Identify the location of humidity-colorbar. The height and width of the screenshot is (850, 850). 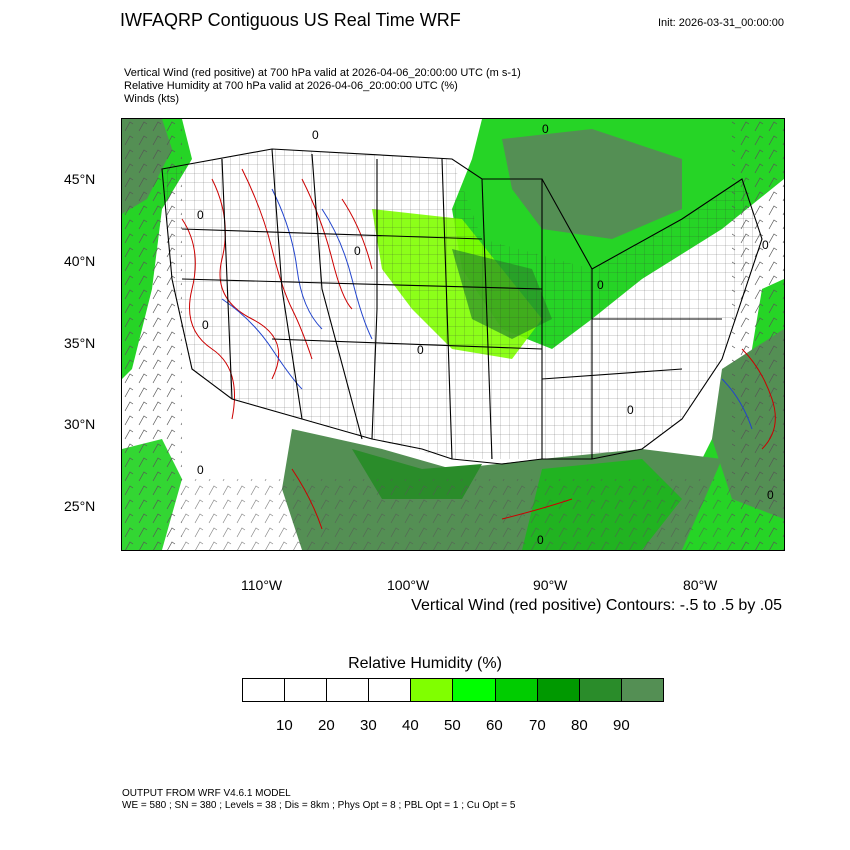
(453, 690).